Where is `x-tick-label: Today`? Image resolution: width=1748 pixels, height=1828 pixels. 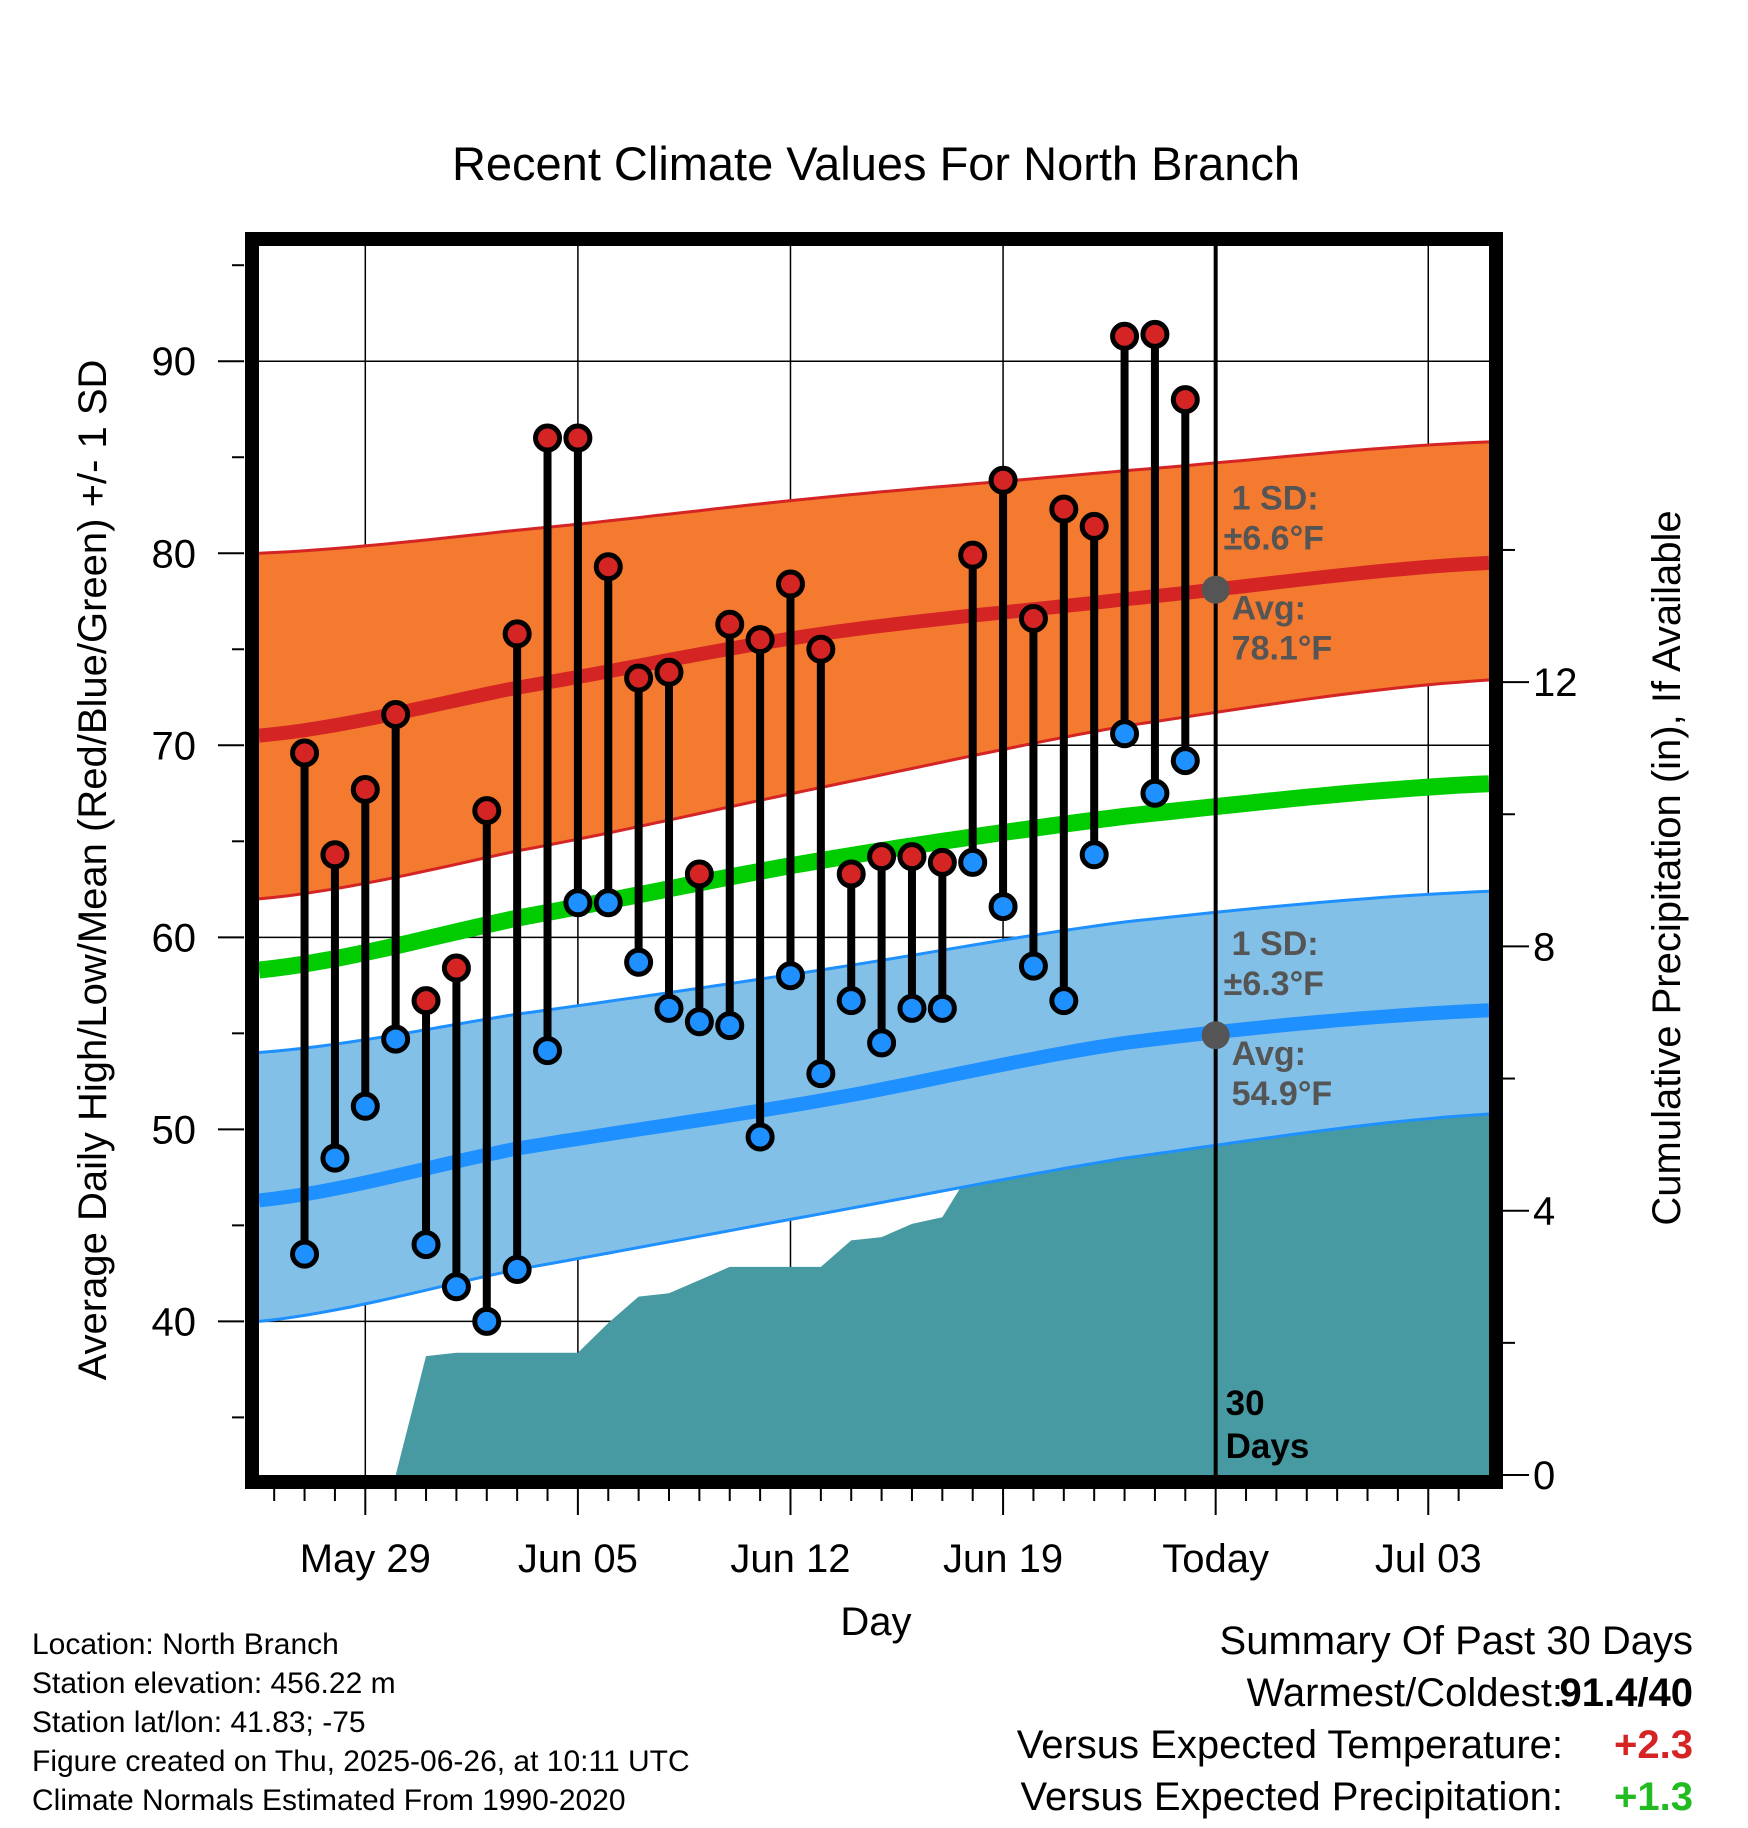
x-tick-label: Today is located at coordinates (1215, 1559).